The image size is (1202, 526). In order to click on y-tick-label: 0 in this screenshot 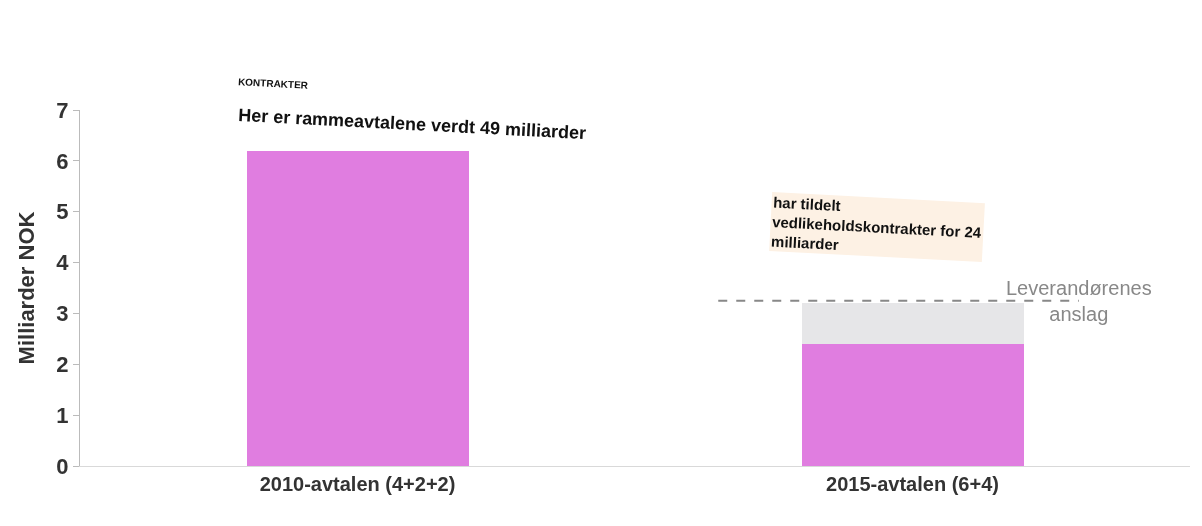, I will do `click(62, 466)`.